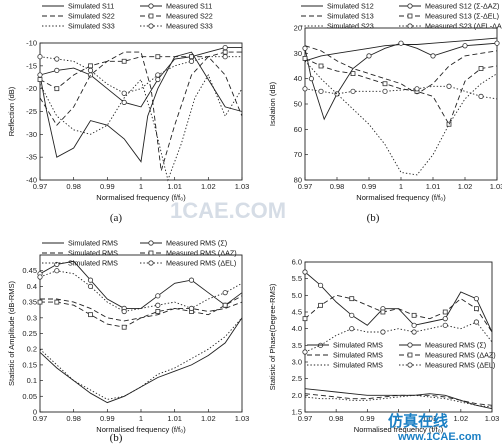 Image resolution: width=502 pixels, height=447 pixels. I want to click on y-tick-label: 6.0, so click(297, 262).